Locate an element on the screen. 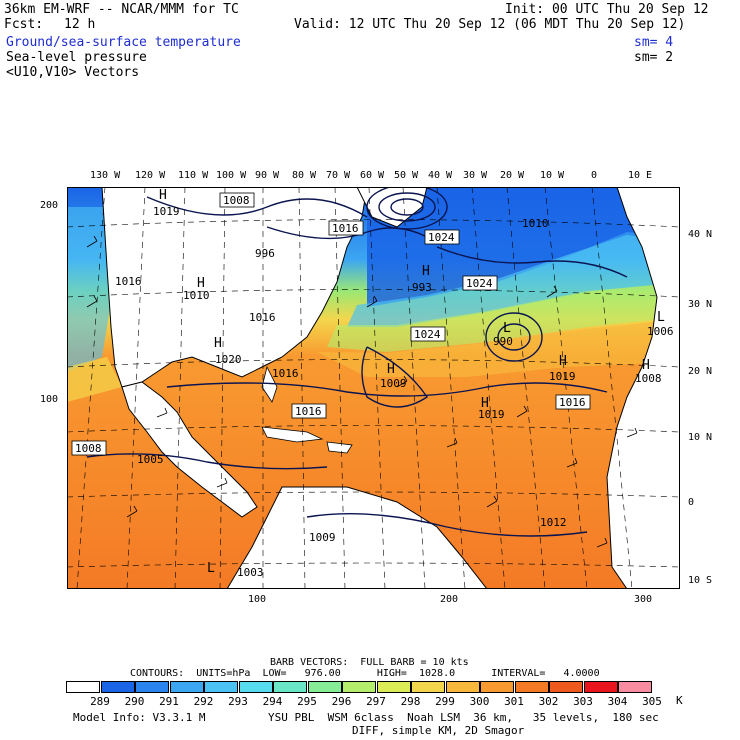 This screenshot has height=740, width=740. isobar-label: 996 is located at coordinates (265, 253).